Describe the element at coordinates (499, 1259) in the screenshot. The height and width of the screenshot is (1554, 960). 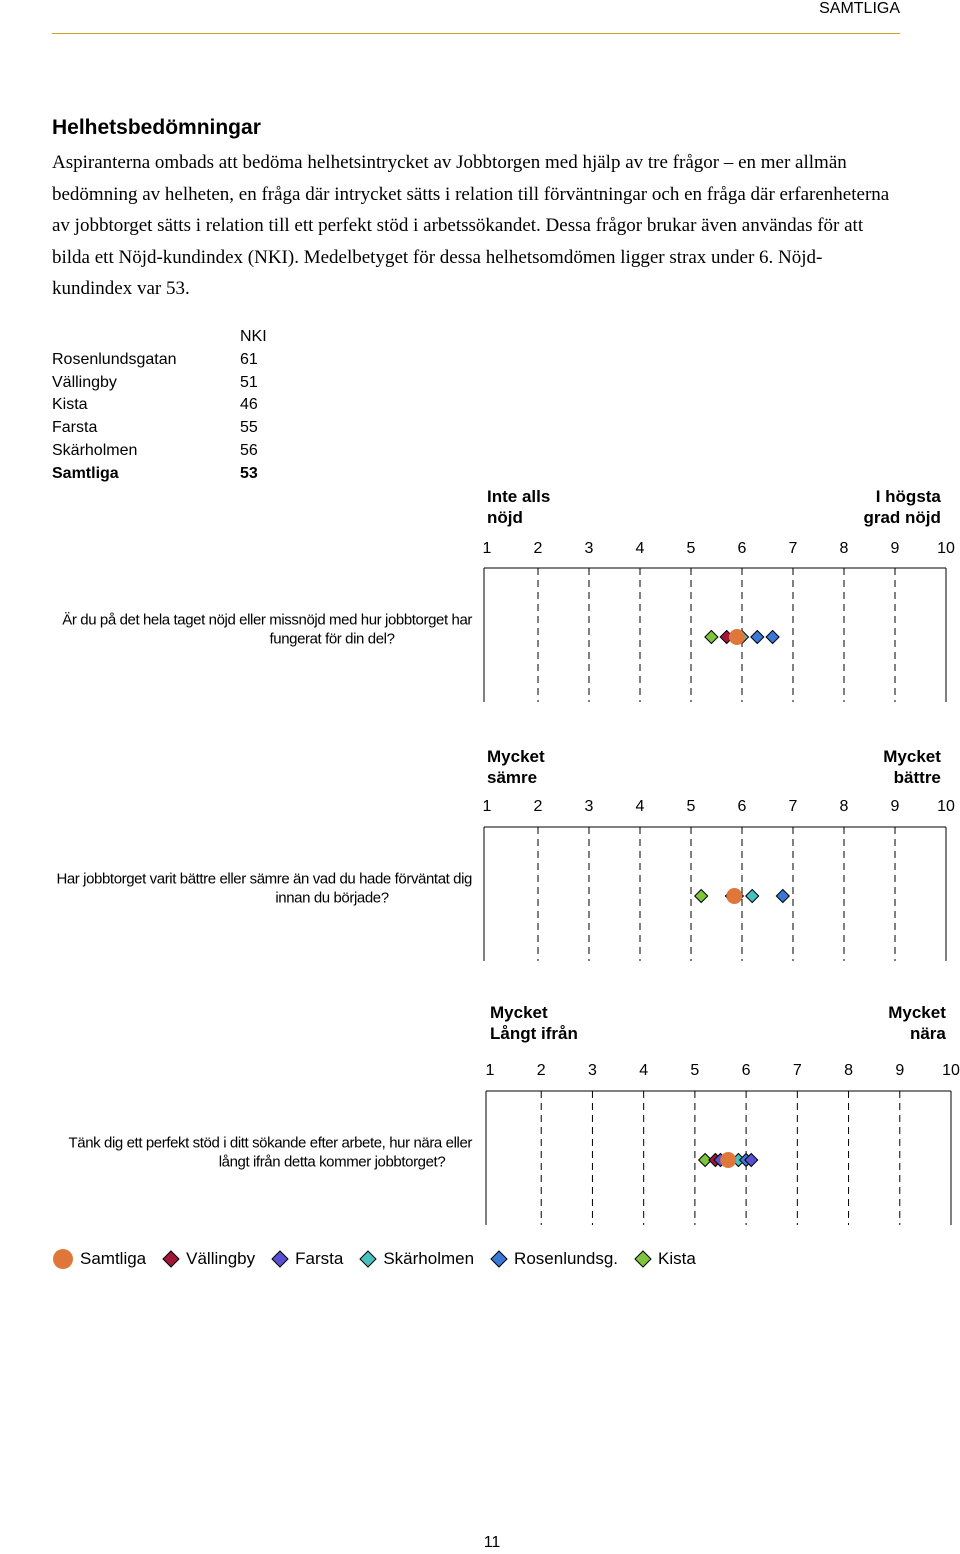
I see `legend-marker-rosenlundsg` at that location.